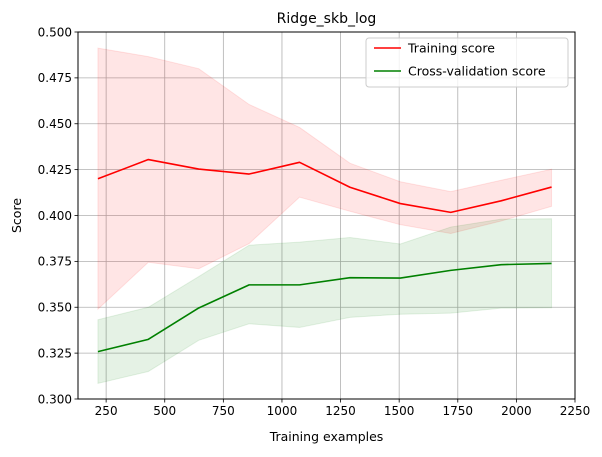  What do you see at coordinates (55, 78) in the screenshot?
I see `y-tick-label: 0.475` at bounding box center [55, 78].